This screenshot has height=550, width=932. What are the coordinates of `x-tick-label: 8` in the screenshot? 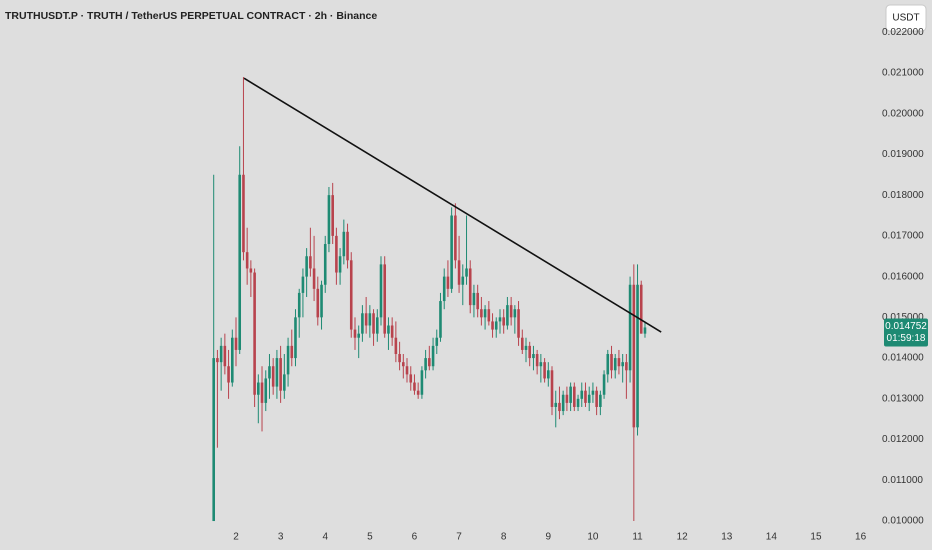 It's located at (504, 537).